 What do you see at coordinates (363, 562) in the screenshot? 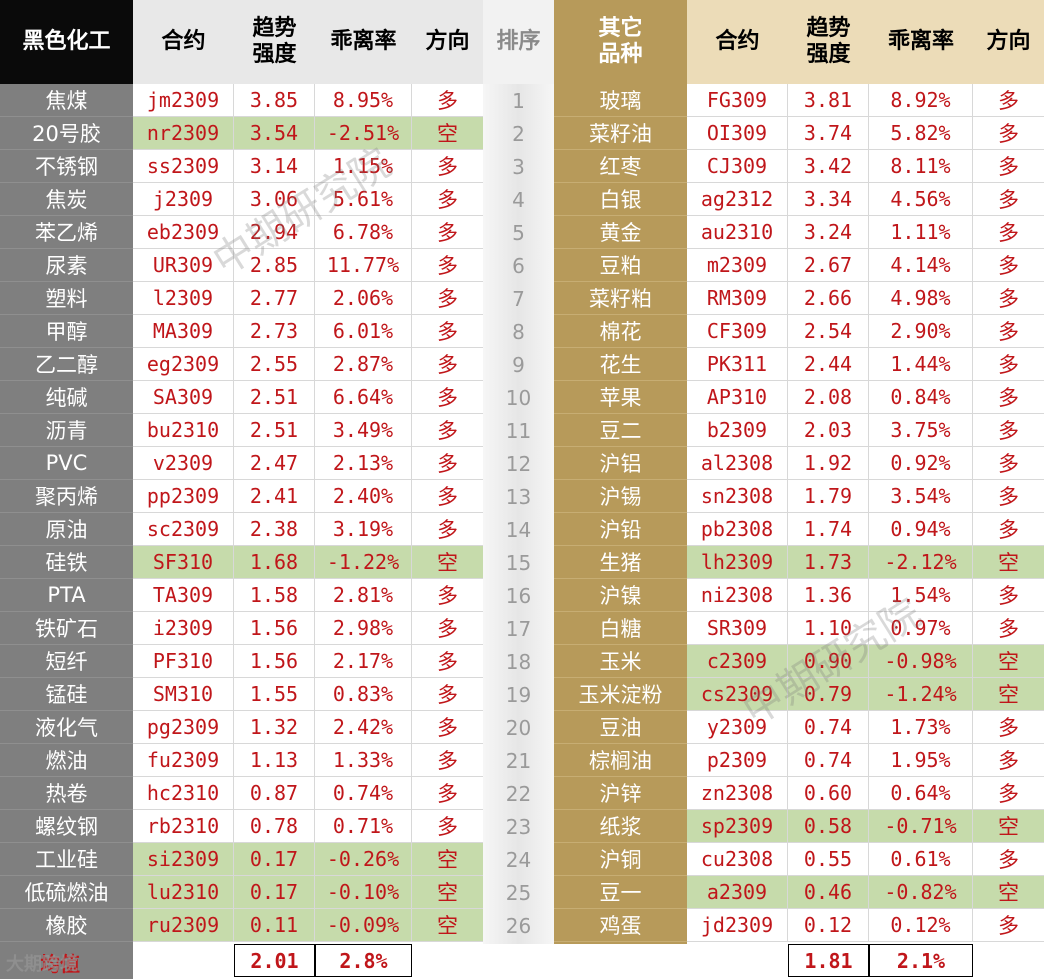
I see `left-deviation-cell: -1.22%` at bounding box center [363, 562].